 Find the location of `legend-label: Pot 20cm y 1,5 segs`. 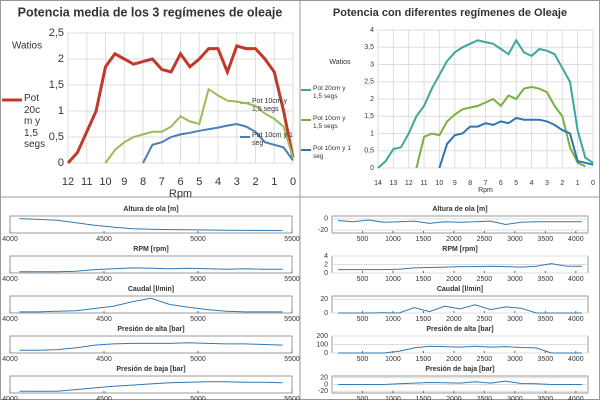

legend-label: Pot 20cm y 1,5 segs is located at coordinates (329, 92).